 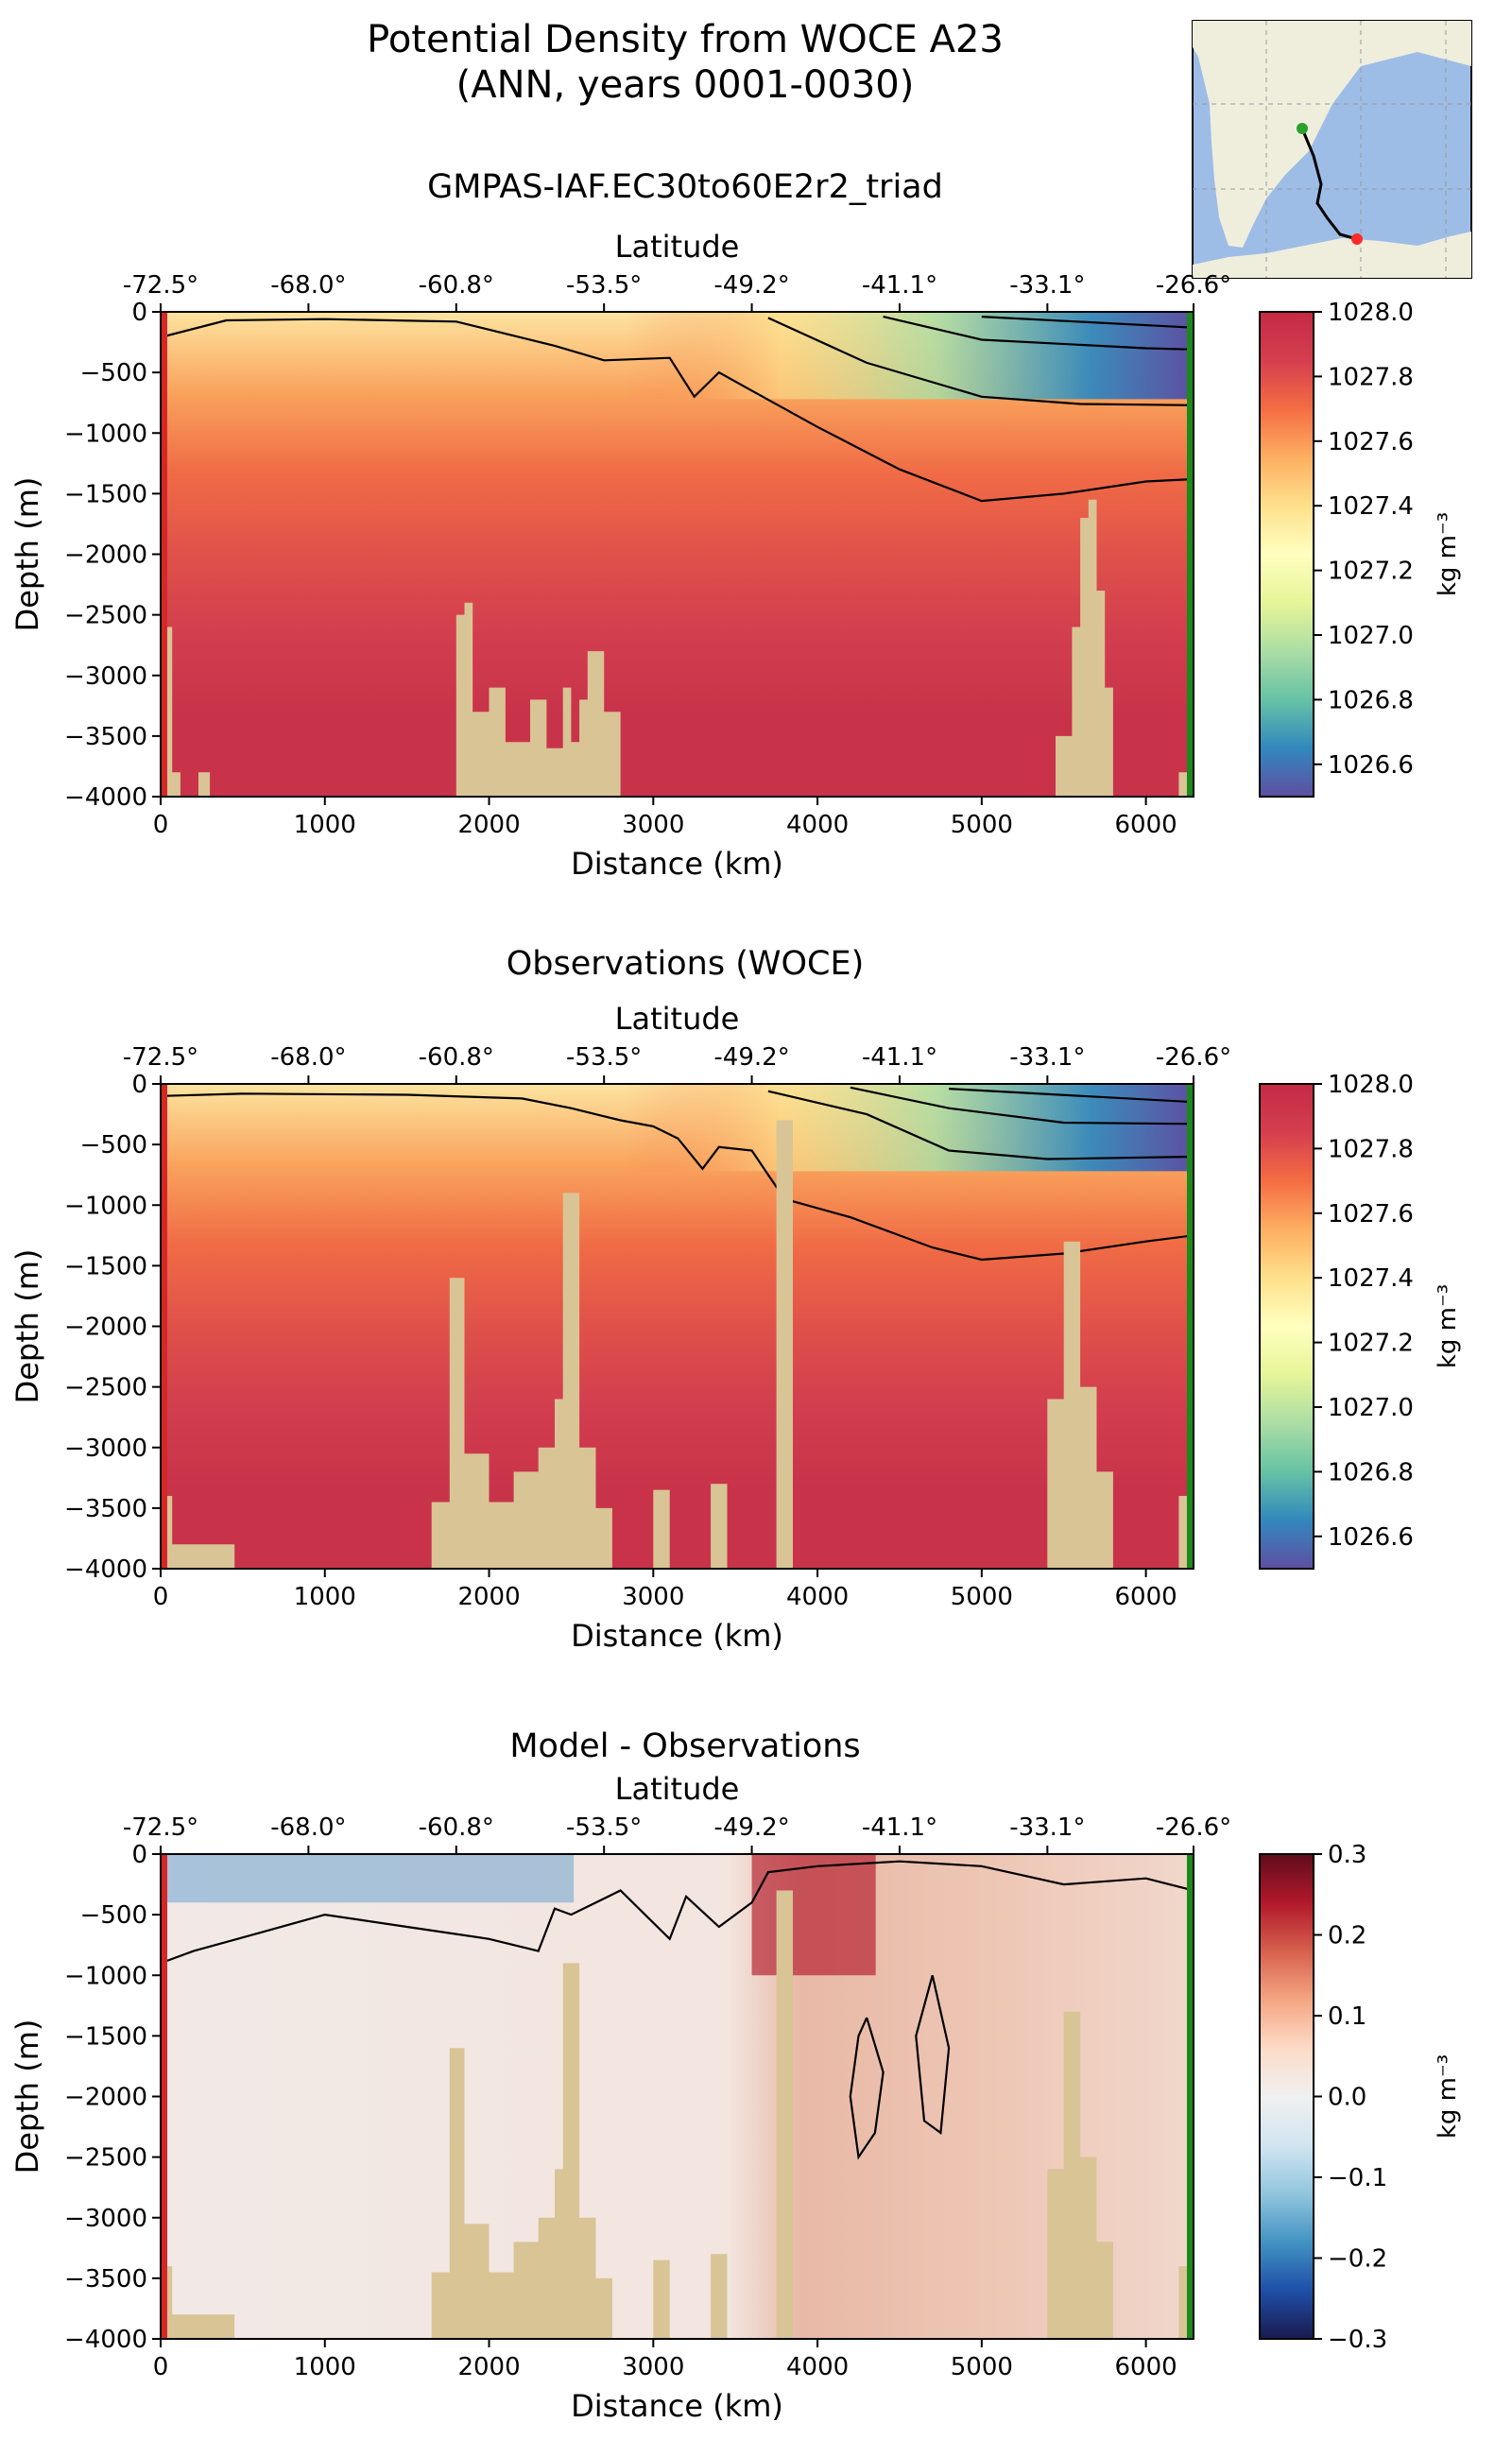 What do you see at coordinates (368, 1878) in the screenshot?
I see `difference-negative-patch` at bounding box center [368, 1878].